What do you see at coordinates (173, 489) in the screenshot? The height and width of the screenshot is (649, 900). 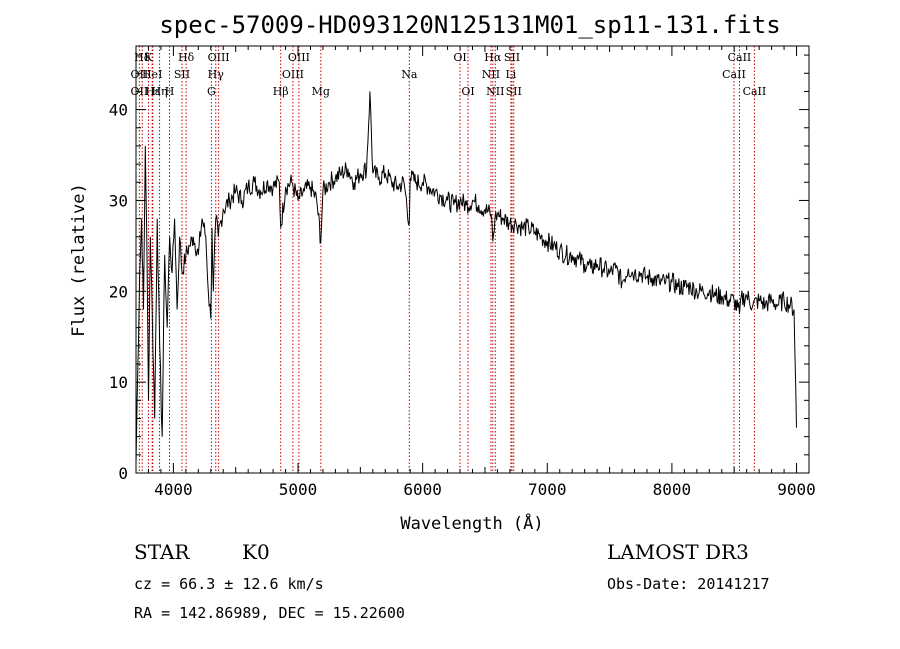 I see `x-tick-label: 4000` at bounding box center [173, 489].